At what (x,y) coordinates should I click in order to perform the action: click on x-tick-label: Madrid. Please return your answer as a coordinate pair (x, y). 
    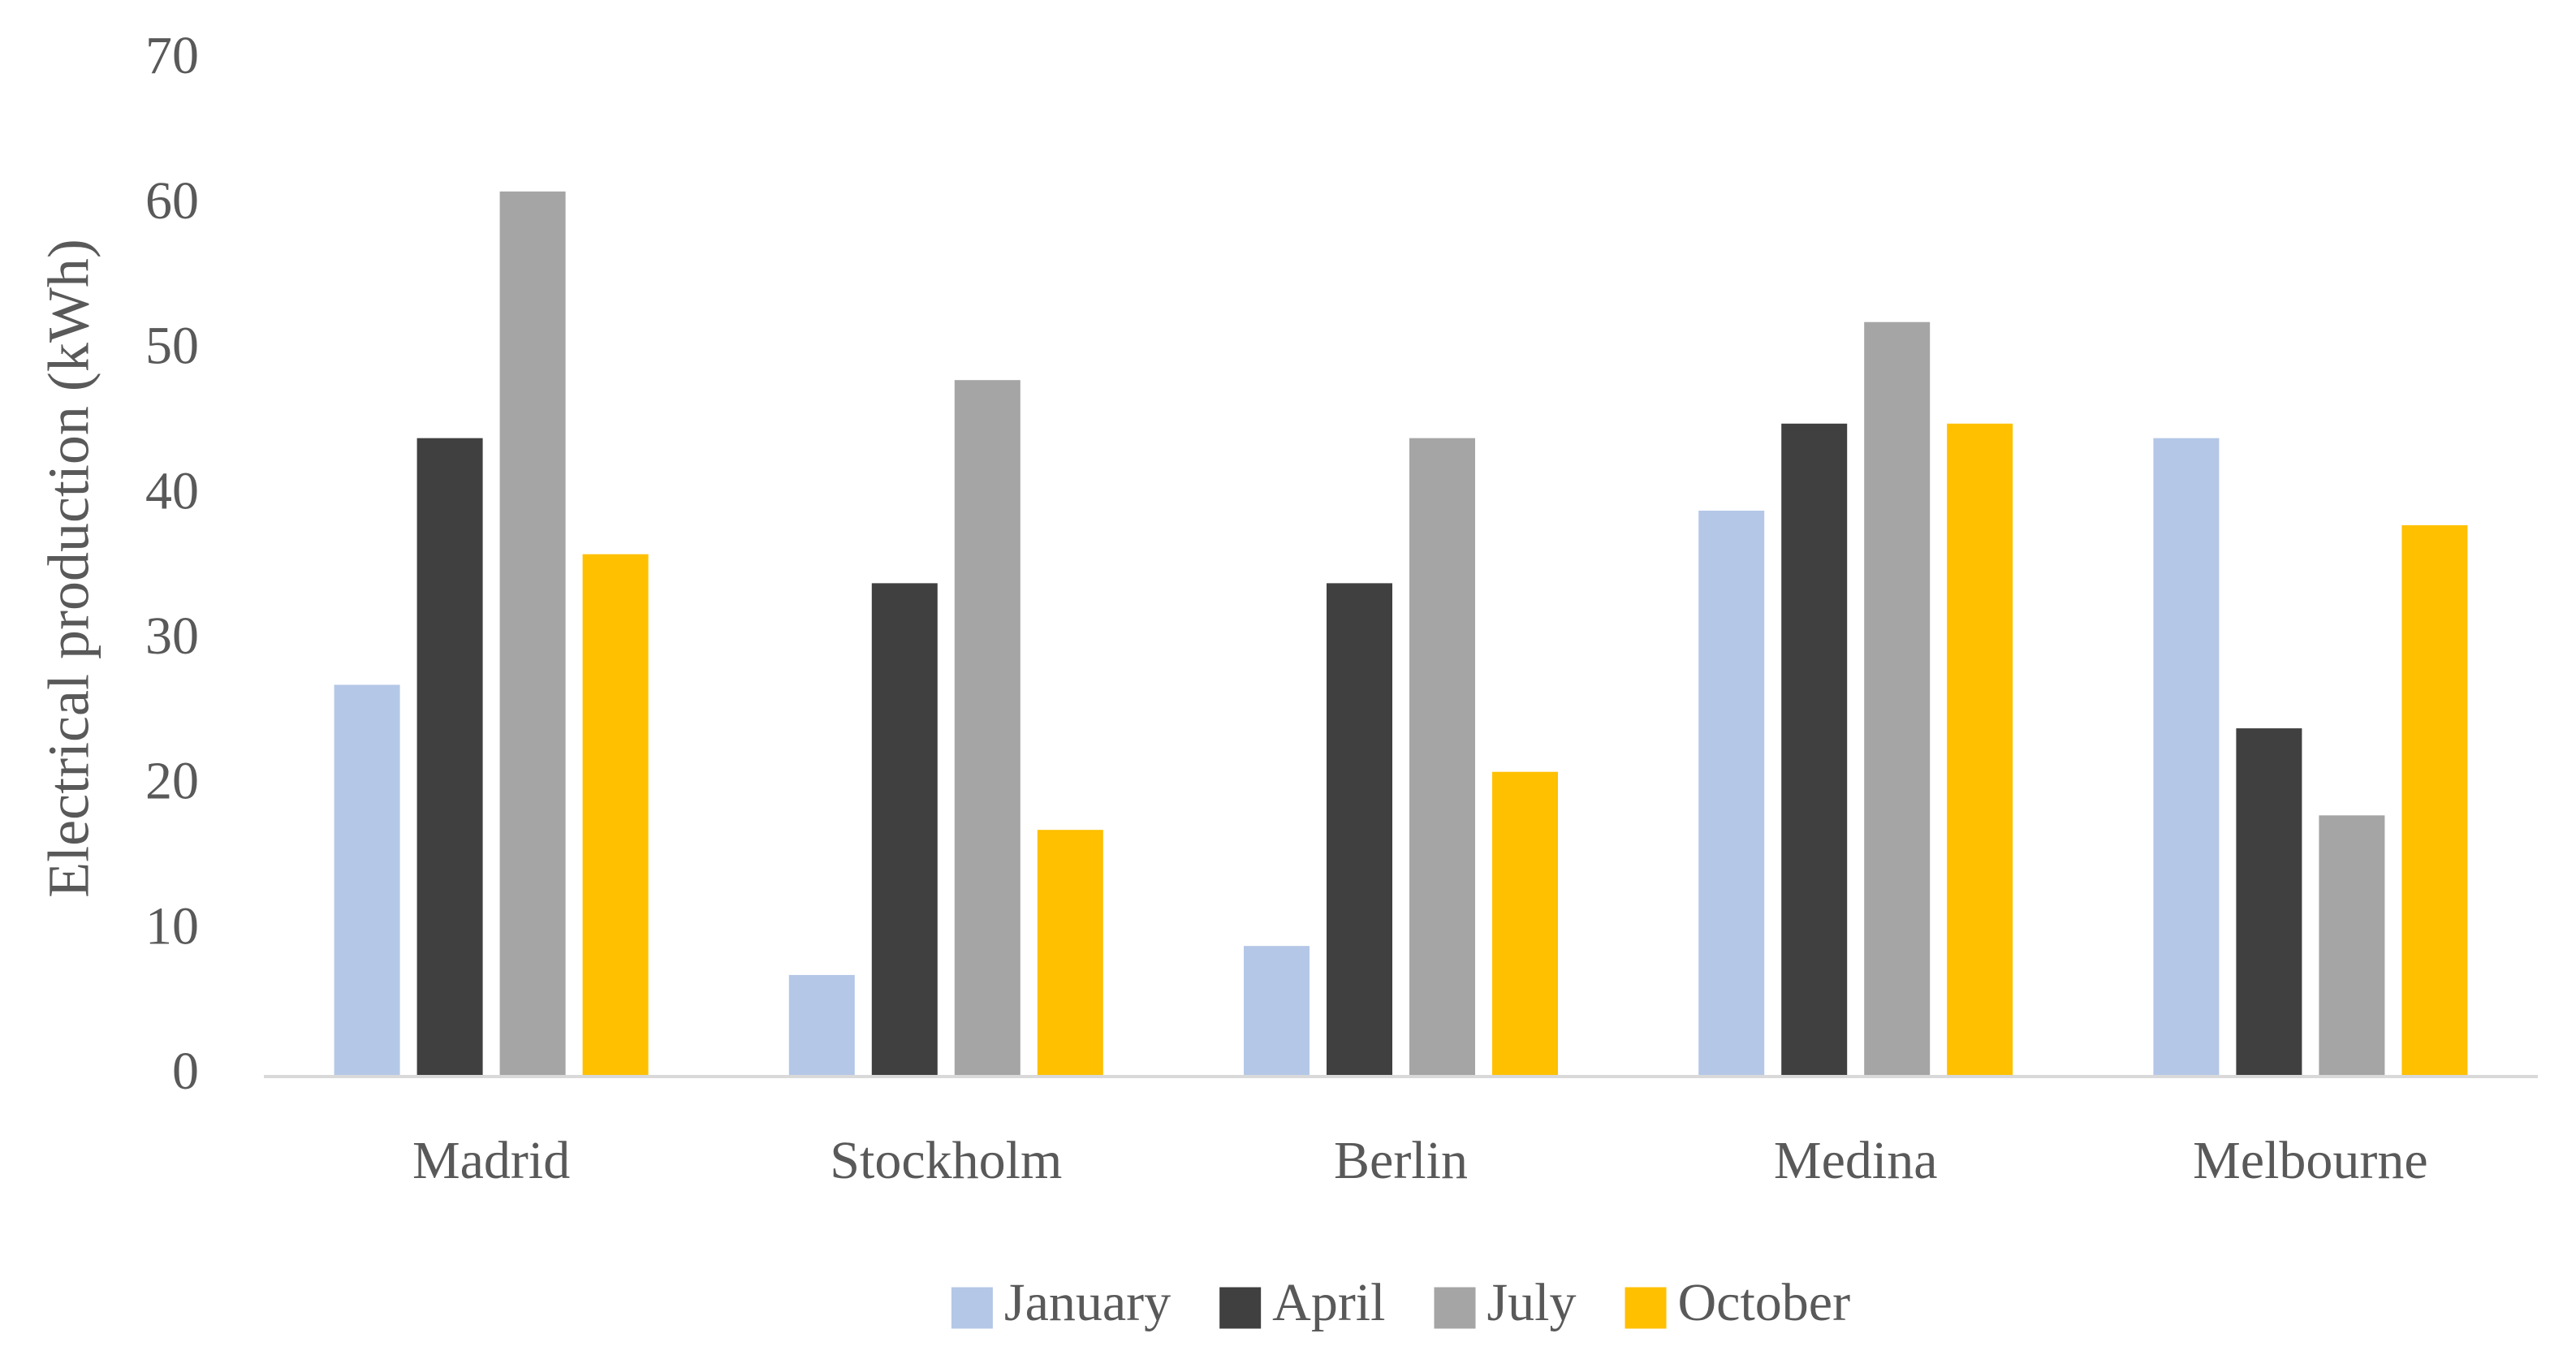
    Looking at the image, I should click on (491, 1160).